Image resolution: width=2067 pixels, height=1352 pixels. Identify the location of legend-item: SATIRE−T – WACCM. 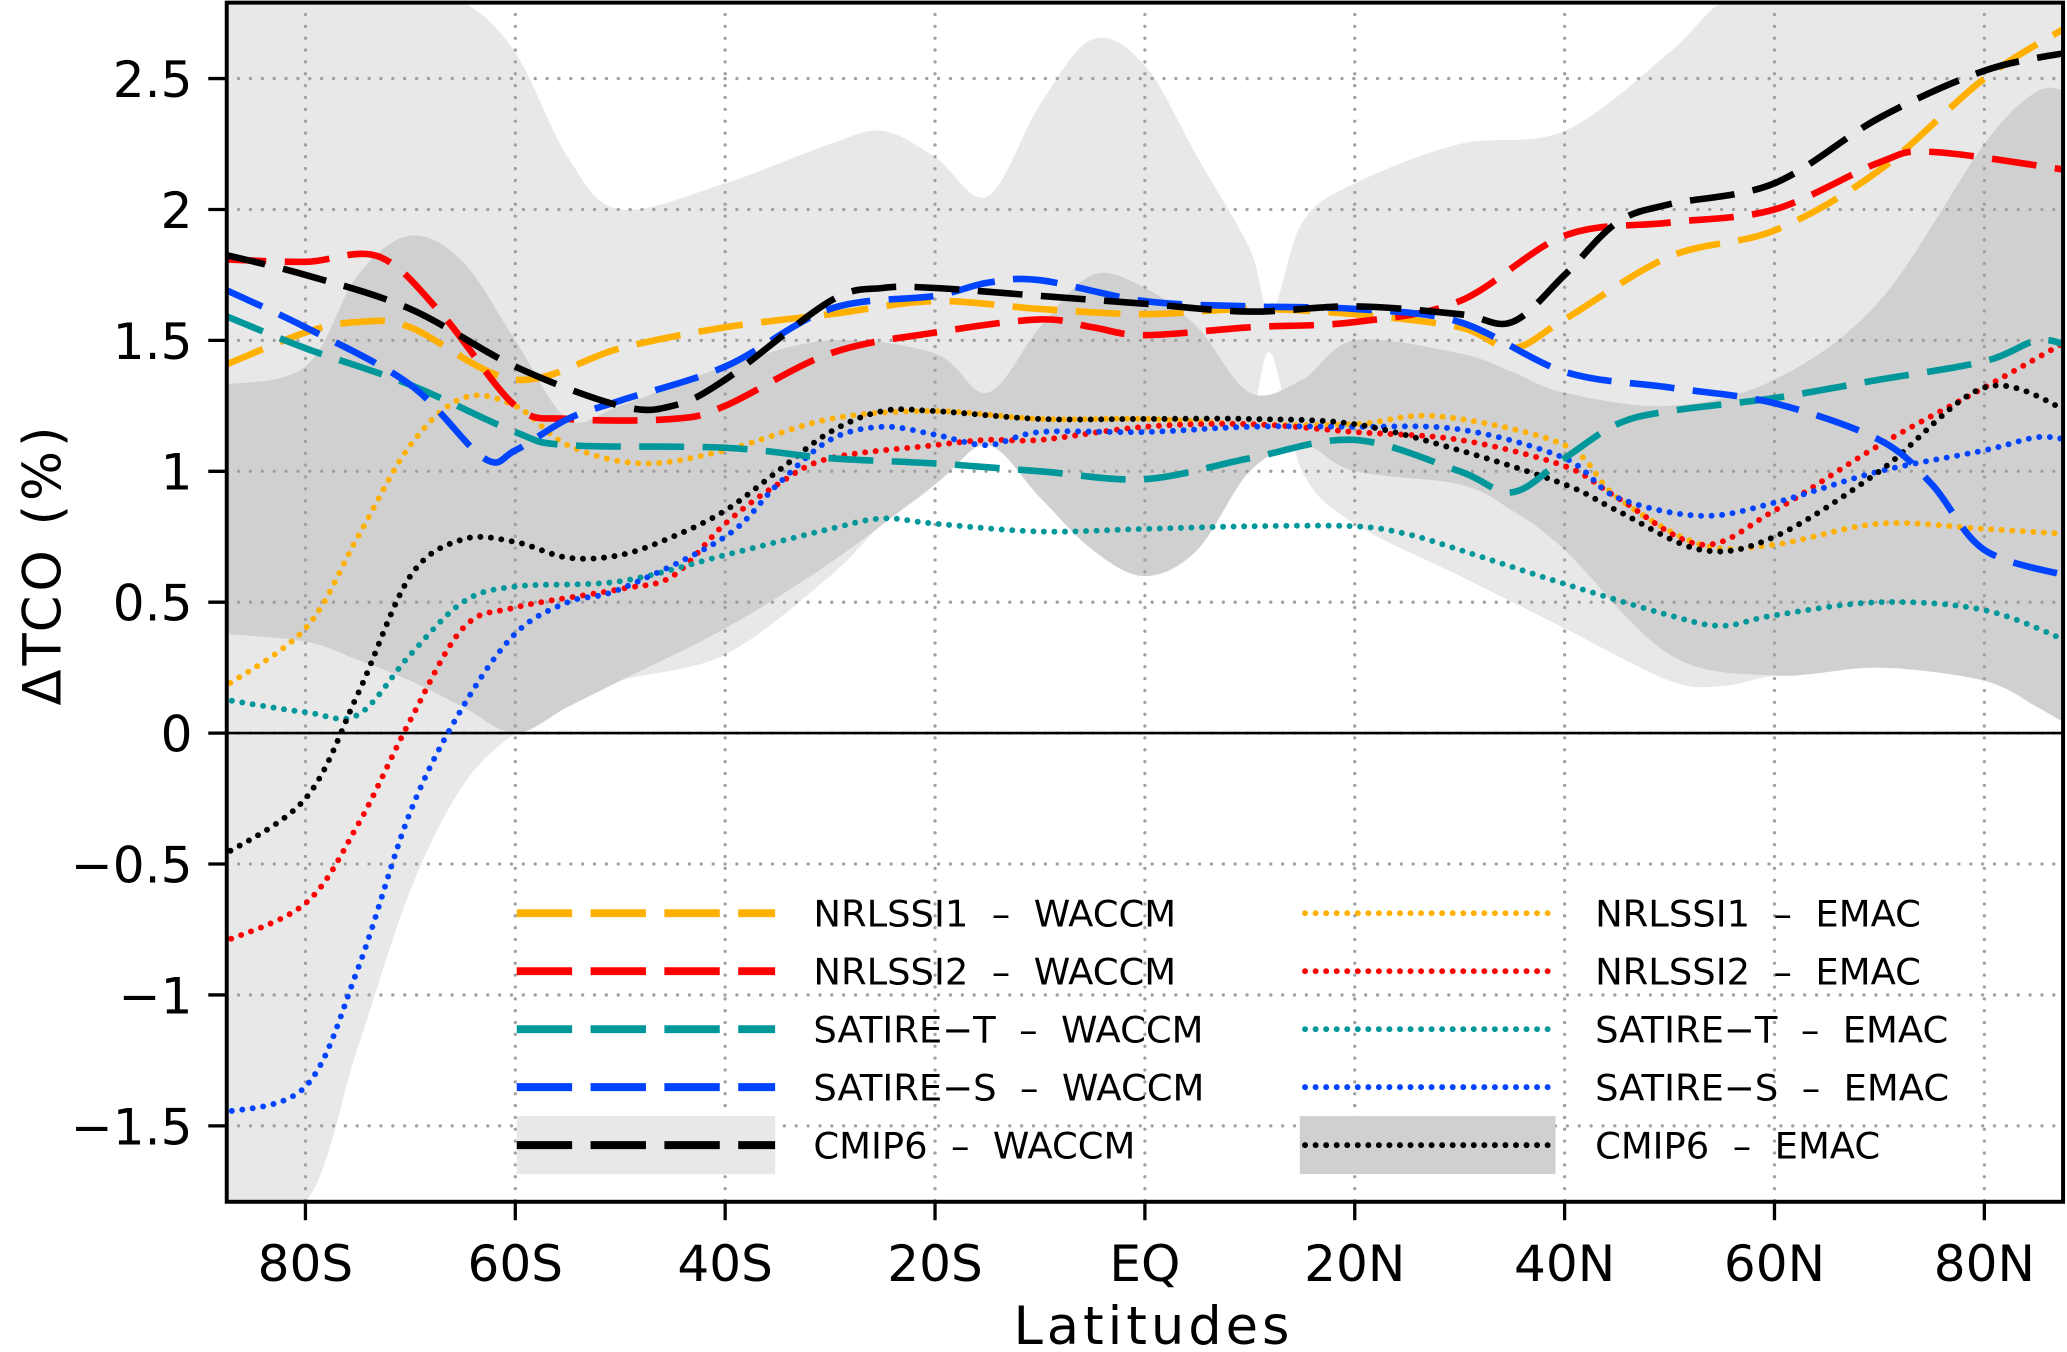
(859, 1029).